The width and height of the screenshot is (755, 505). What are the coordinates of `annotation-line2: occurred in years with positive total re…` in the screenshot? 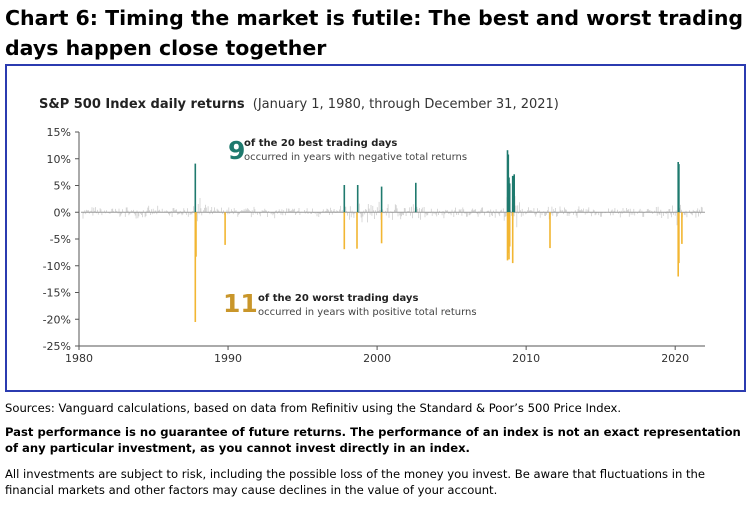 It's located at (367, 312).